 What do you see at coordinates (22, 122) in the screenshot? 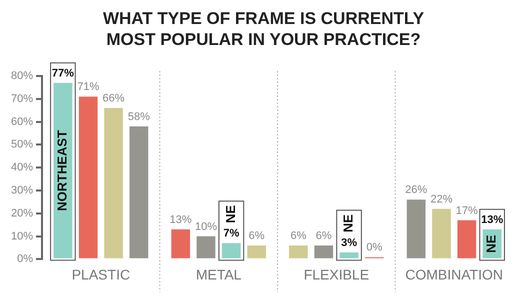
I see `y-tick-label: 60%` at bounding box center [22, 122].